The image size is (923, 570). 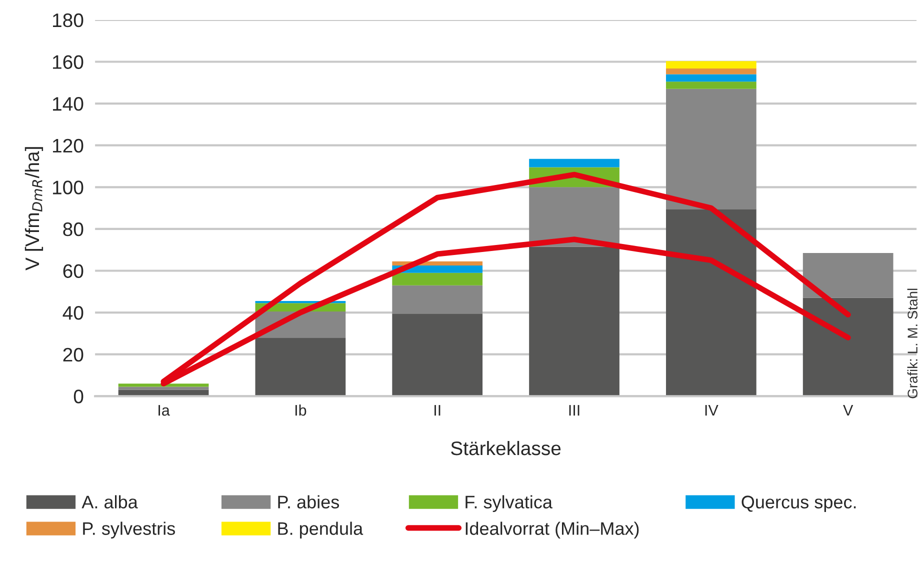 I want to click on y-tick-label: 120, so click(x=68, y=145).